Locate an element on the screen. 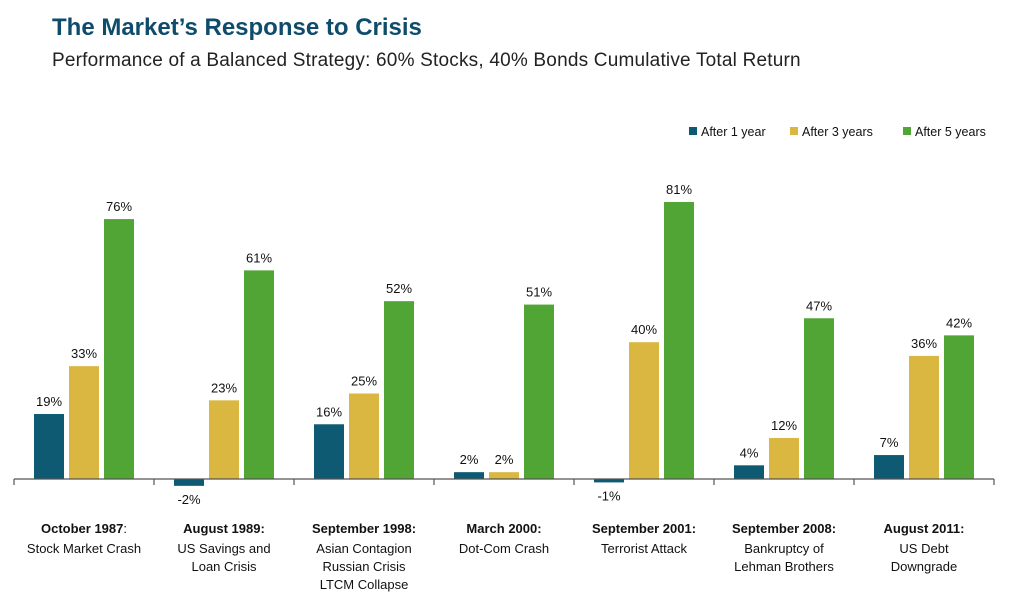 This screenshot has width=1024, height=600. category-title: September 2008: is located at coordinates (784, 528).